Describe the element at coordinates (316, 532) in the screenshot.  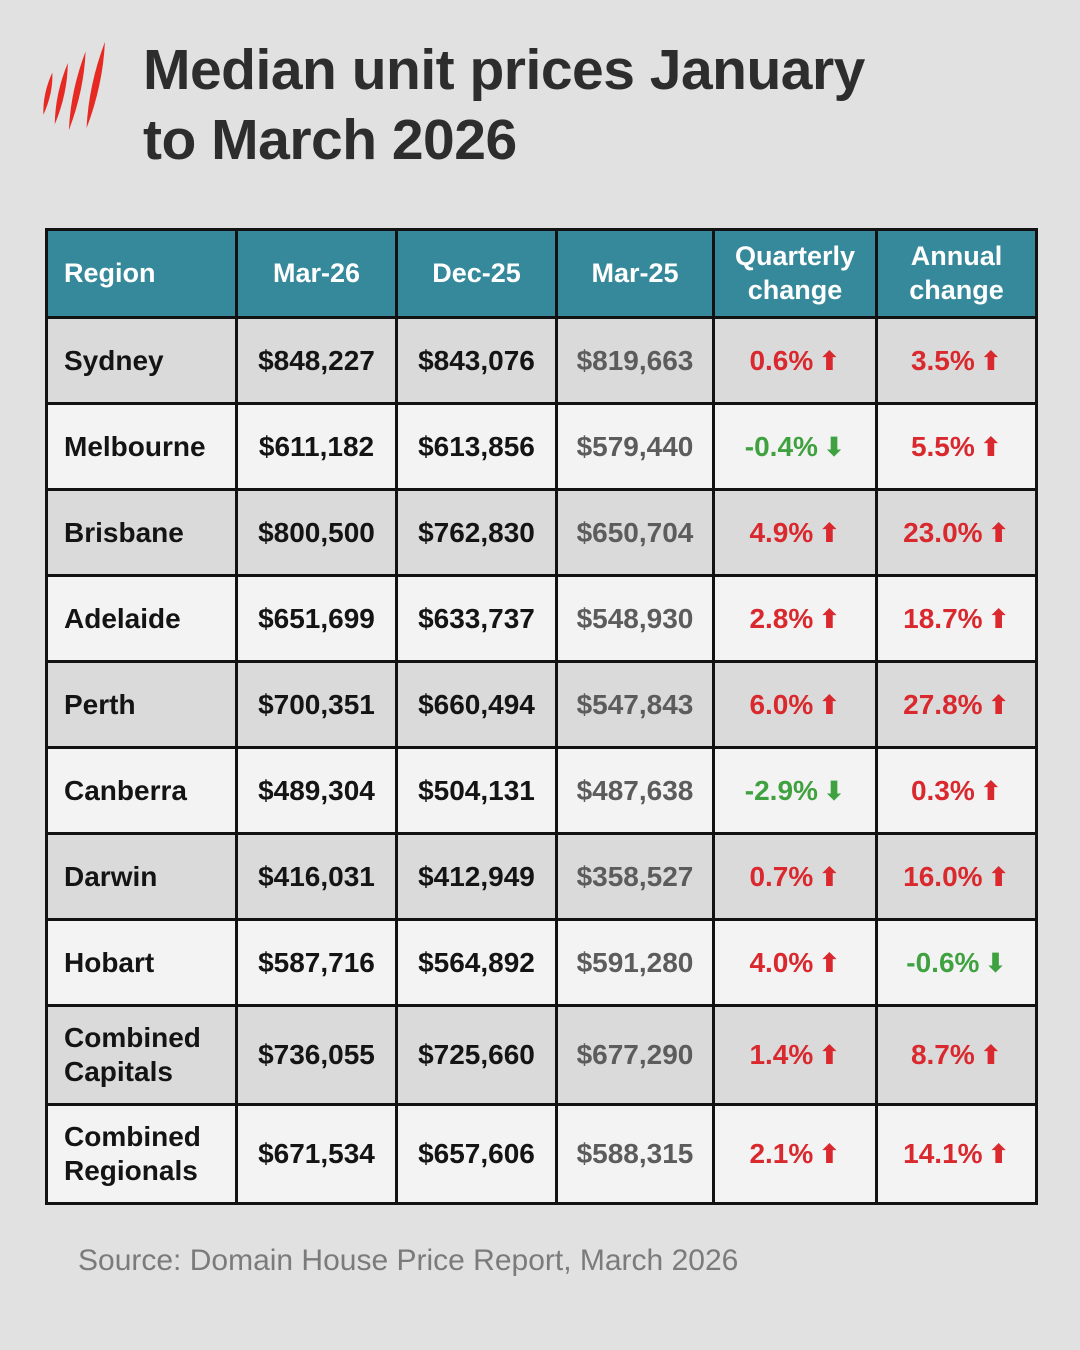
I see `mar26-cell: $800,500` at that location.